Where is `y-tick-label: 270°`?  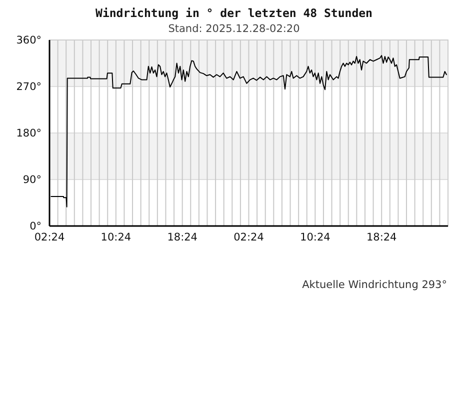
y-tick-label: 270° is located at coordinates (29, 86).